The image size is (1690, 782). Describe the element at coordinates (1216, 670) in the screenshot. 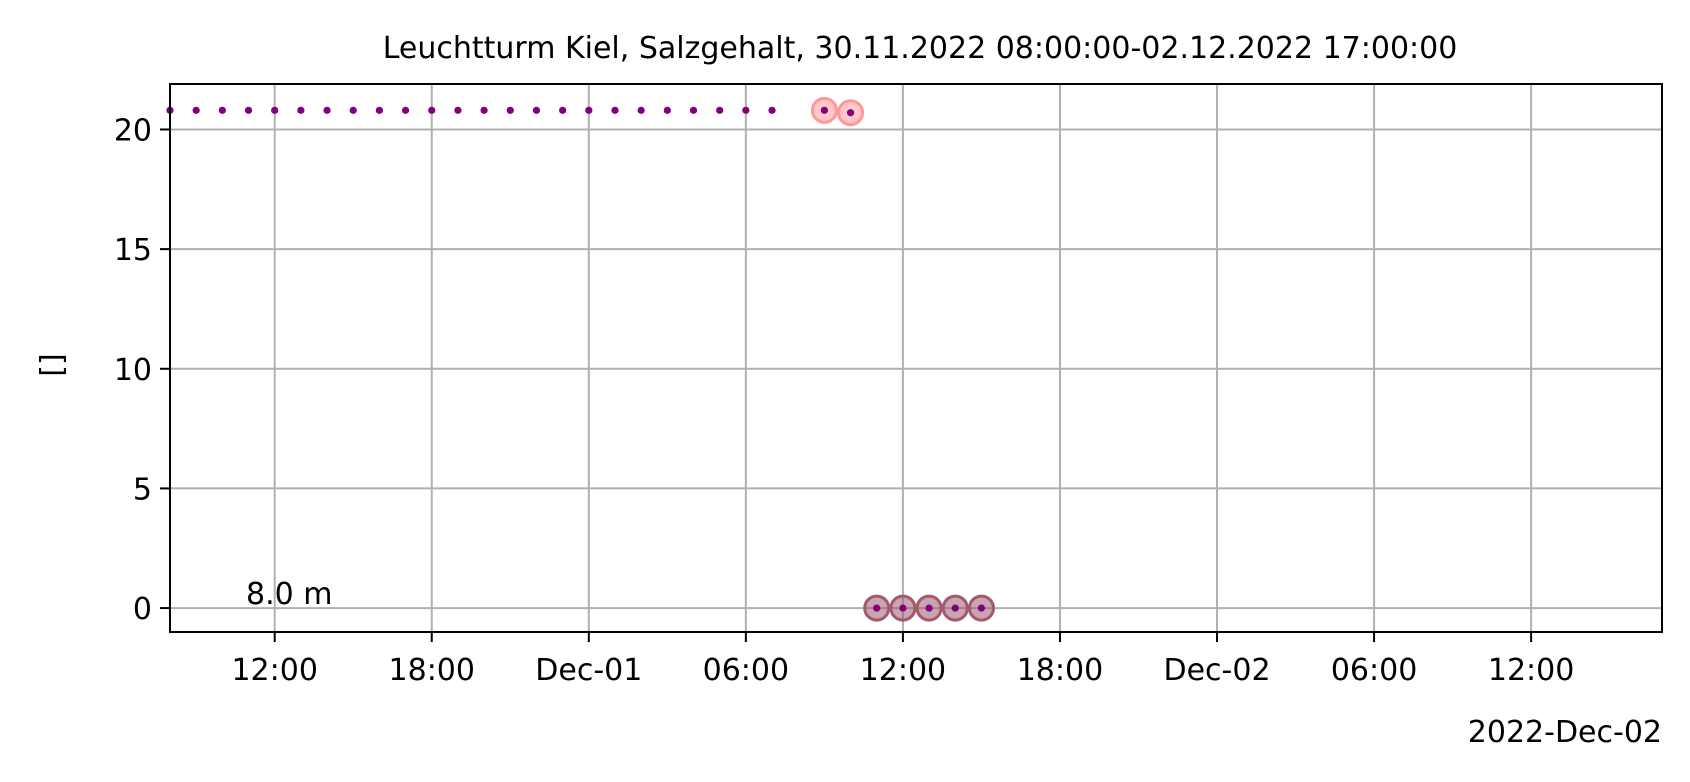

I see `x-tick-label: Dec-02` at that location.